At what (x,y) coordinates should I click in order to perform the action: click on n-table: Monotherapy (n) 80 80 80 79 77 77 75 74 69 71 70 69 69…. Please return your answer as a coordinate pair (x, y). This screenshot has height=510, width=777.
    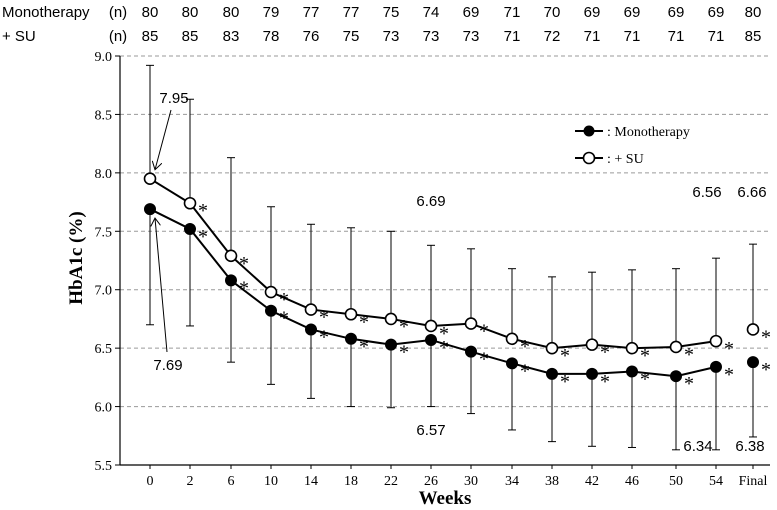
    Looking at the image, I should click on (381, 24).